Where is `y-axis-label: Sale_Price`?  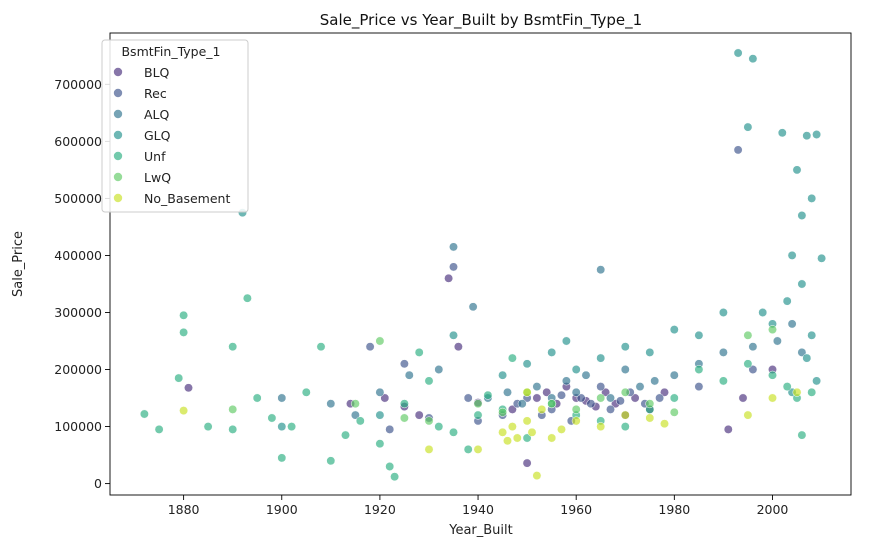
y-axis-label: Sale_Price is located at coordinates (18, 264).